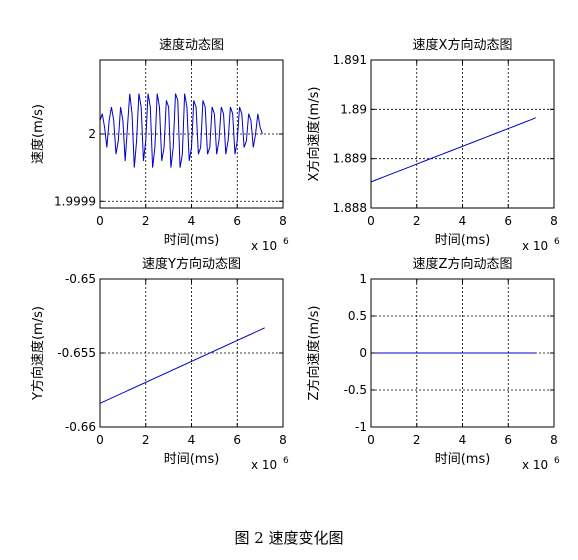 Image resolution: width=578 pixels, height=560 pixels. What do you see at coordinates (363, 353) in the screenshot?
I see `y-tick-label: 0` at bounding box center [363, 353].